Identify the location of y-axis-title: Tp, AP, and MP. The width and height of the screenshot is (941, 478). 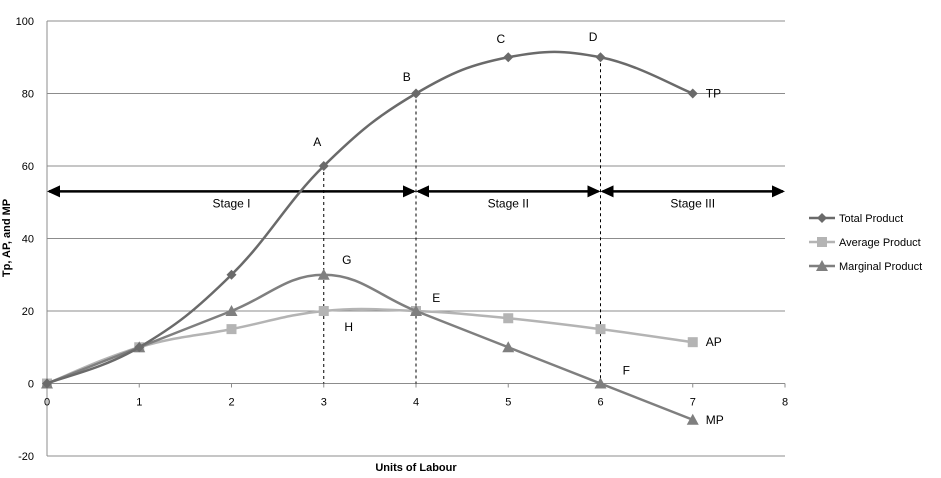
(7, 238).